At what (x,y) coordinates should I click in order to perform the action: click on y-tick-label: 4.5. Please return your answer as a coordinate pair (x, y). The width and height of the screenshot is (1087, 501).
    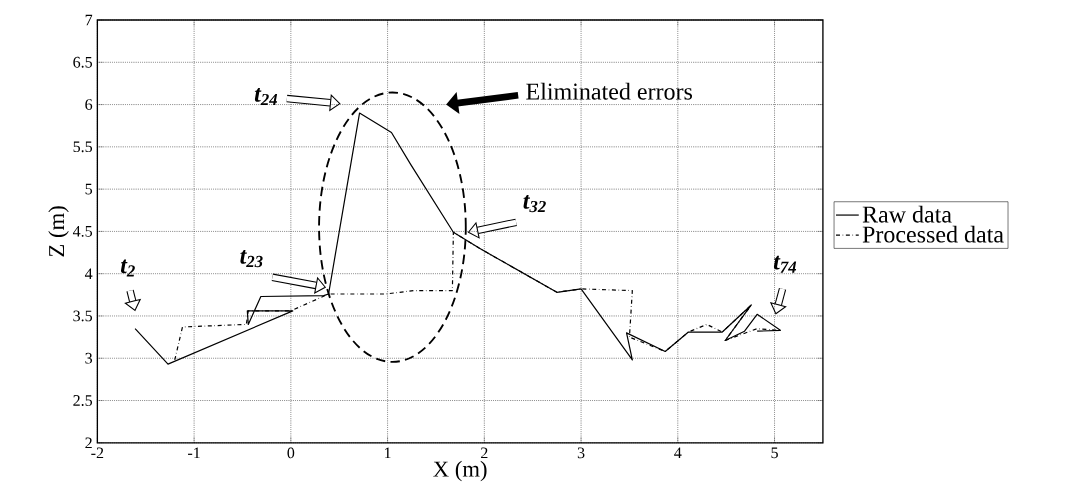
    Looking at the image, I should click on (82, 231).